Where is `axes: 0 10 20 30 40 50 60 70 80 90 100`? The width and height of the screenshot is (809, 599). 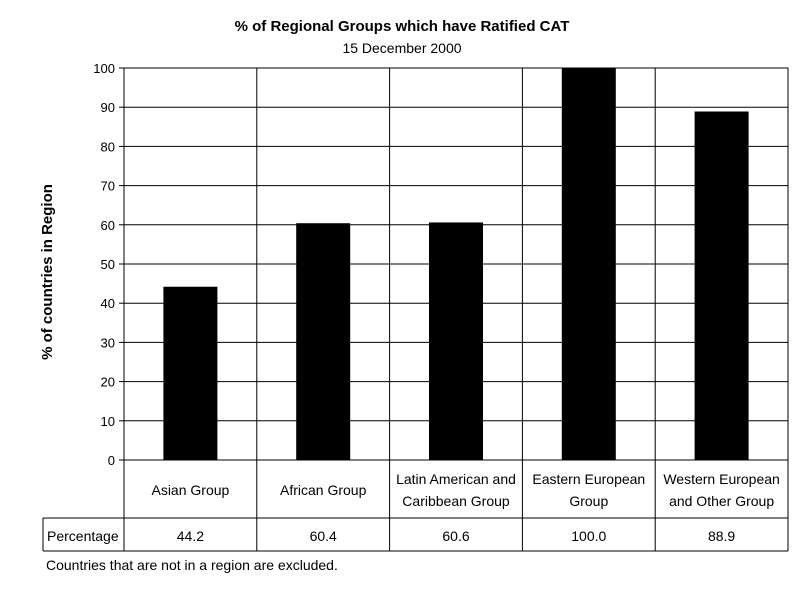 axes: 0 10 20 30 40 50 60 70 80 90 100 is located at coordinates (108, 264).